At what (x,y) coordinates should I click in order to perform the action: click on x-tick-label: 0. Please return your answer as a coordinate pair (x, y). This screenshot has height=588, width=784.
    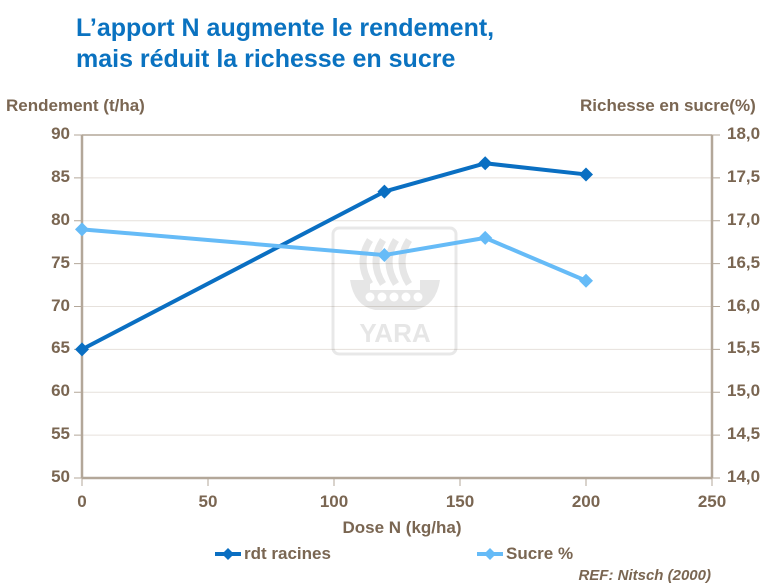
    Looking at the image, I should click on (82, 501).